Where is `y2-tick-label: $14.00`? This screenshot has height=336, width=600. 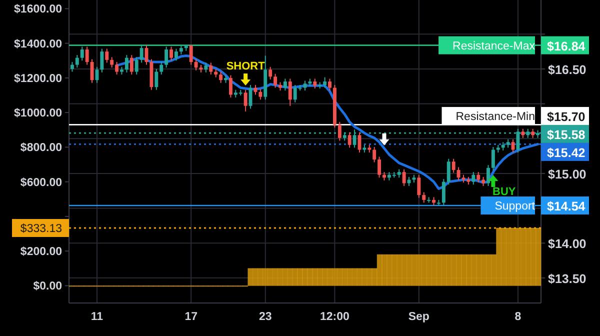 y2-tick-label: $14.00 is located at coordinates (567, 244).